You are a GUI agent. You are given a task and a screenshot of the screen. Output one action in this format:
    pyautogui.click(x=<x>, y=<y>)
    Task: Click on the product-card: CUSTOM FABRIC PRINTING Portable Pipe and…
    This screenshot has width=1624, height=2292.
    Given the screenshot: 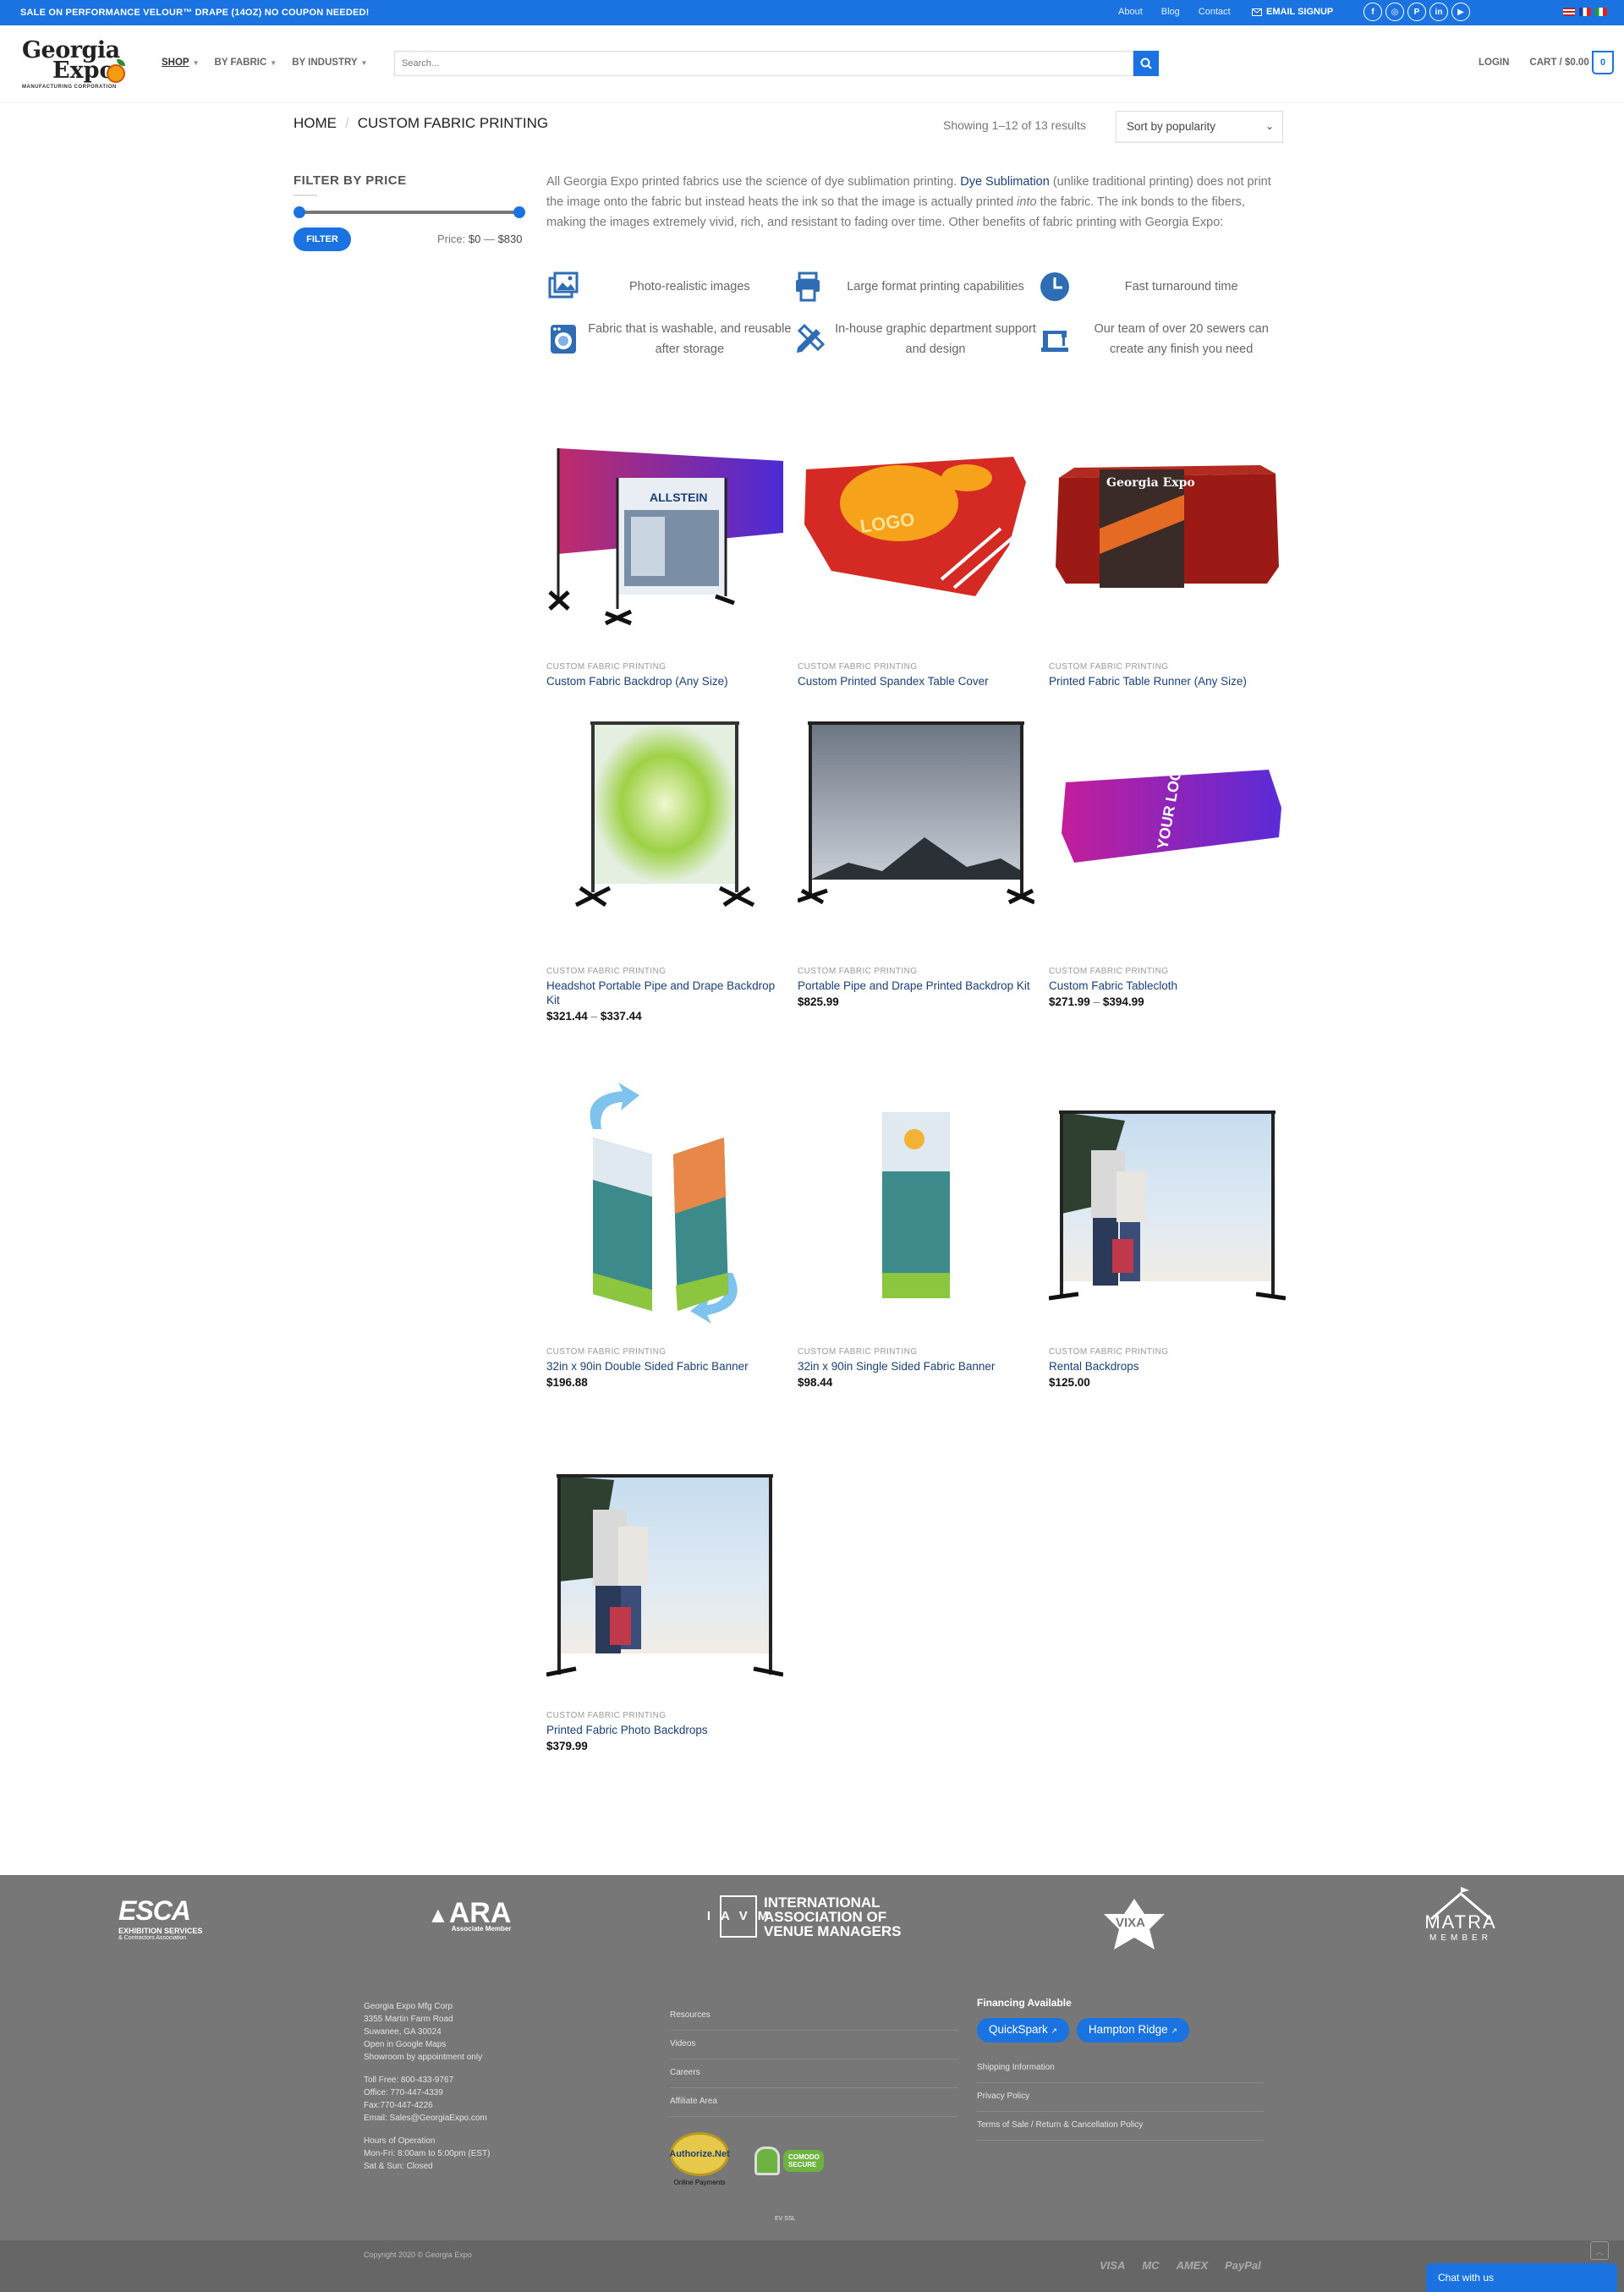 What is the action you would take?
    pyautogui.click(x=916, y=848)
    